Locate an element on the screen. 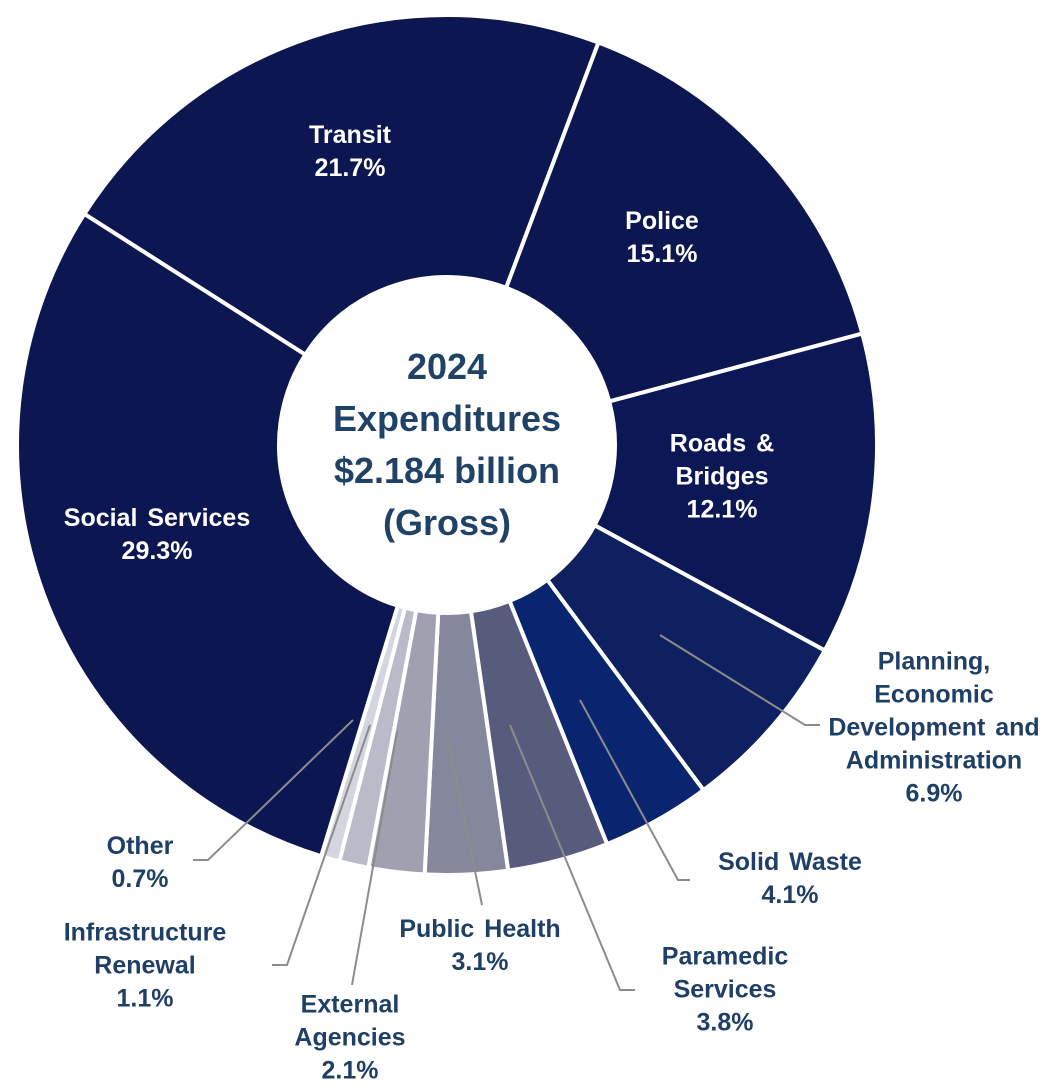 The width and height of the screenshot is (1046, 1089). category-label: Social Services is located at coordinates (157, 518).